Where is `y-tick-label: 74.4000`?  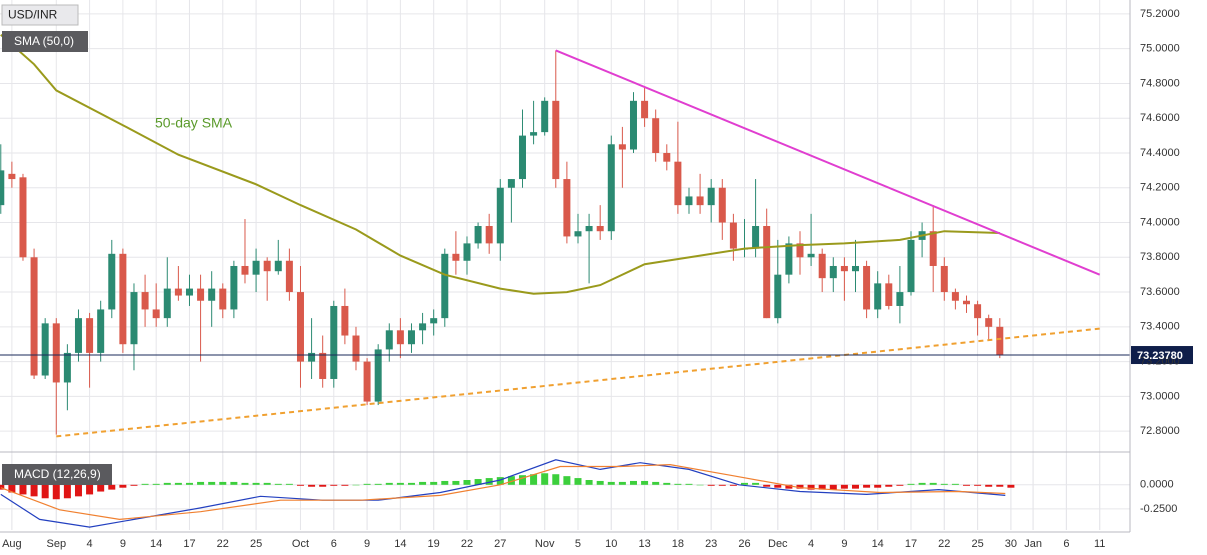
y-tick-label: 74.4000 is located at coordinates (1160, 153).